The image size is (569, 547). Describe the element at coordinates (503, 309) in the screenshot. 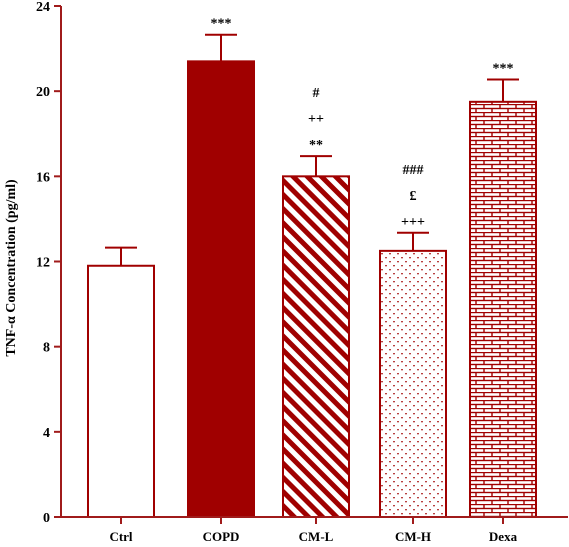

I see `bar-dexa` at that location.